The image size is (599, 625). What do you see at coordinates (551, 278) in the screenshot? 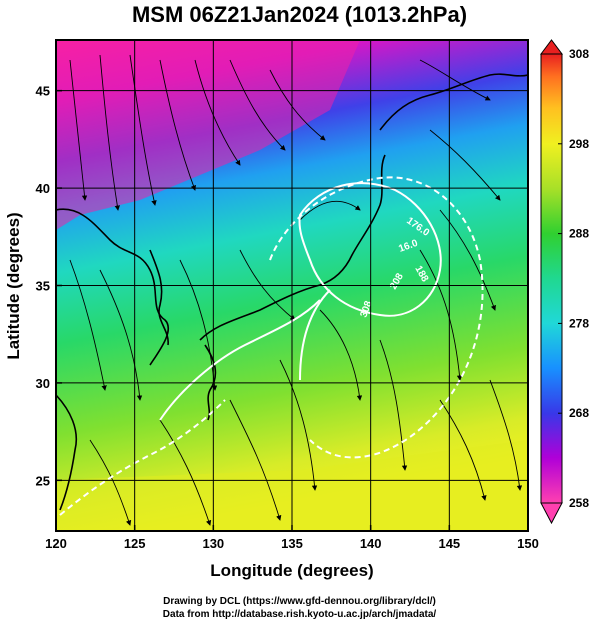
I see `colorbar-body` at bounding box center [551, 278].